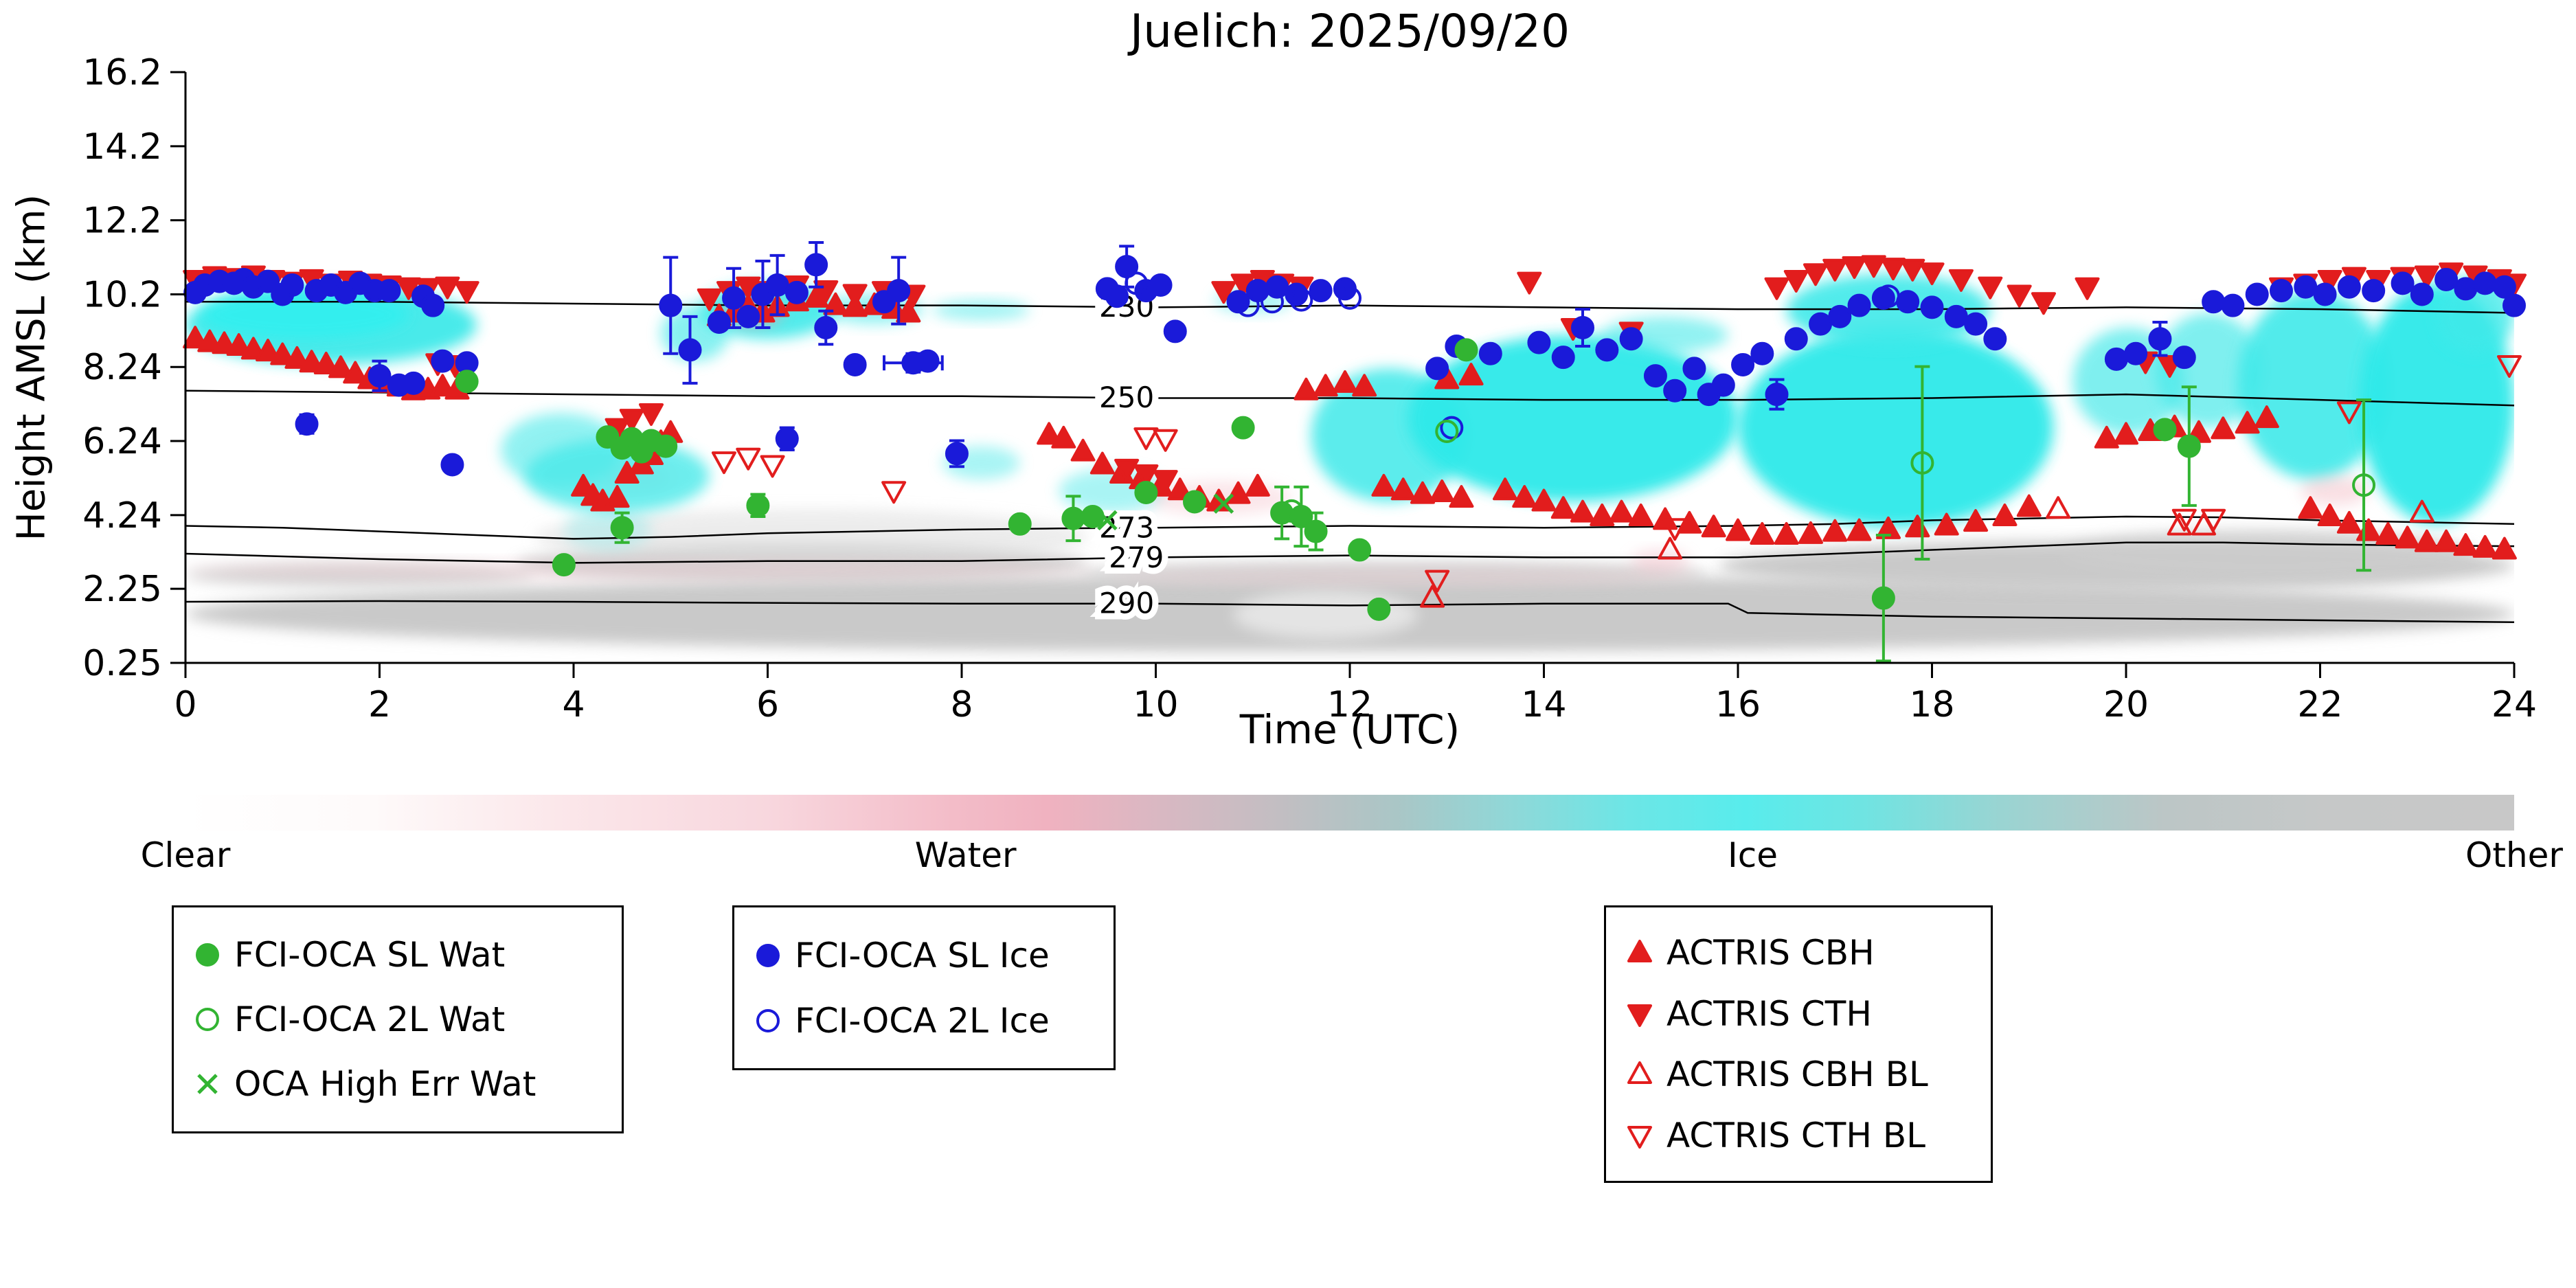 This screenshot has width=2576, height=1288. Describe the element at coordinates (122, 515) in the screenshot. I see `y-tick-label: 4.24` at that location.